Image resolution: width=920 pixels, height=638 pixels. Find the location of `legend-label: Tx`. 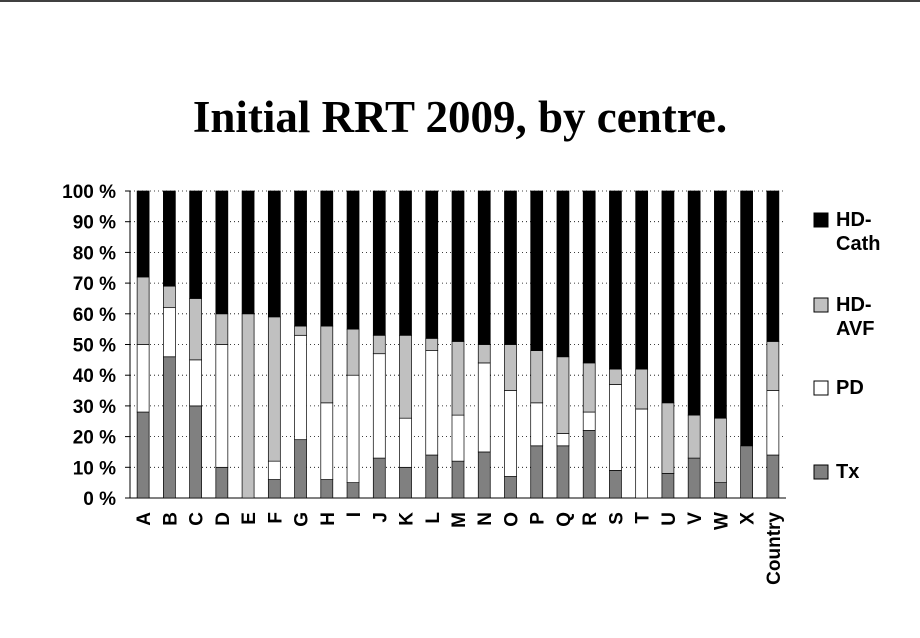

legend-label: Tx is located at coordinates (848, 472).